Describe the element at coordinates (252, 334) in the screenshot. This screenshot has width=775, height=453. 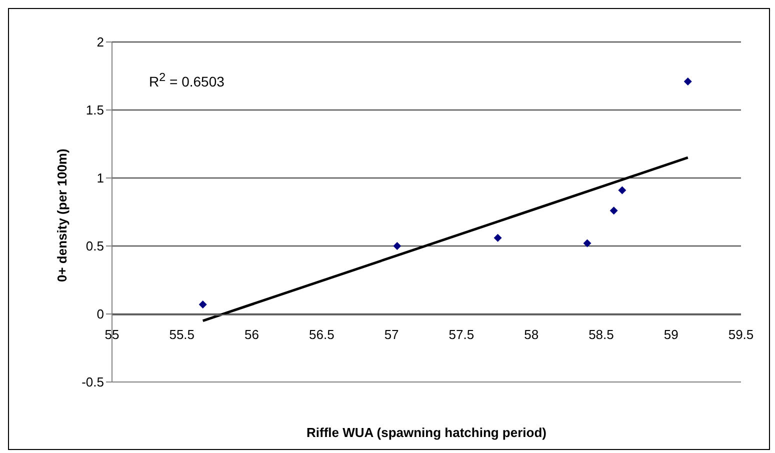
I see `x-tick-label: 56` at that location.